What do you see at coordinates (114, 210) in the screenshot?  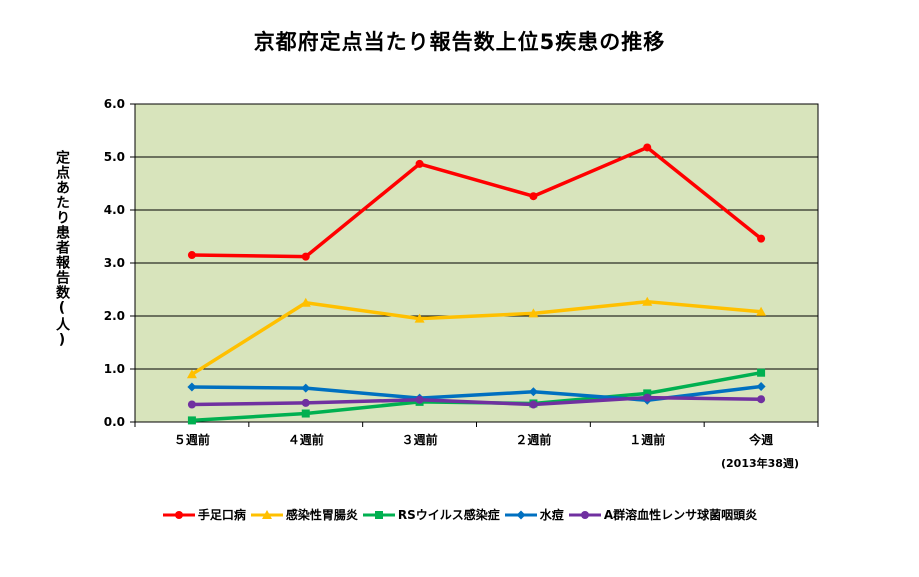 I see `y-tick-label: 4.0` at bounding box center [114, 210].